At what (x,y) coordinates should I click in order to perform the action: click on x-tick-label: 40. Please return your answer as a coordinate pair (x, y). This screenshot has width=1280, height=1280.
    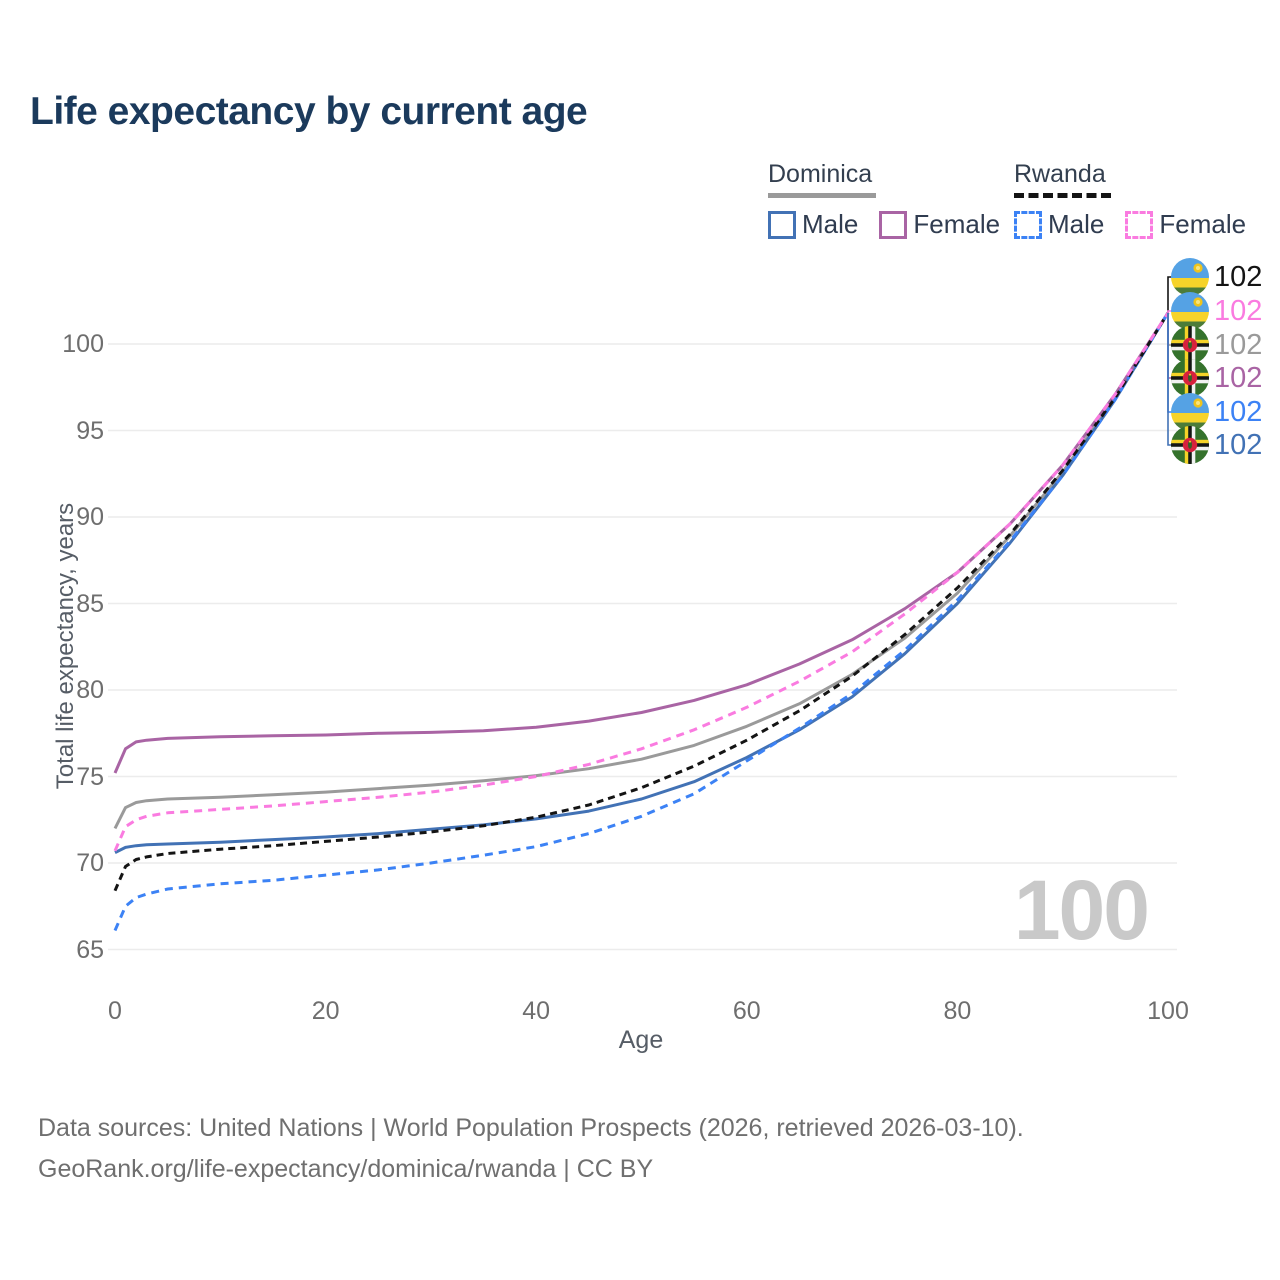
    Looking at the image, I should click on (536, 1011).